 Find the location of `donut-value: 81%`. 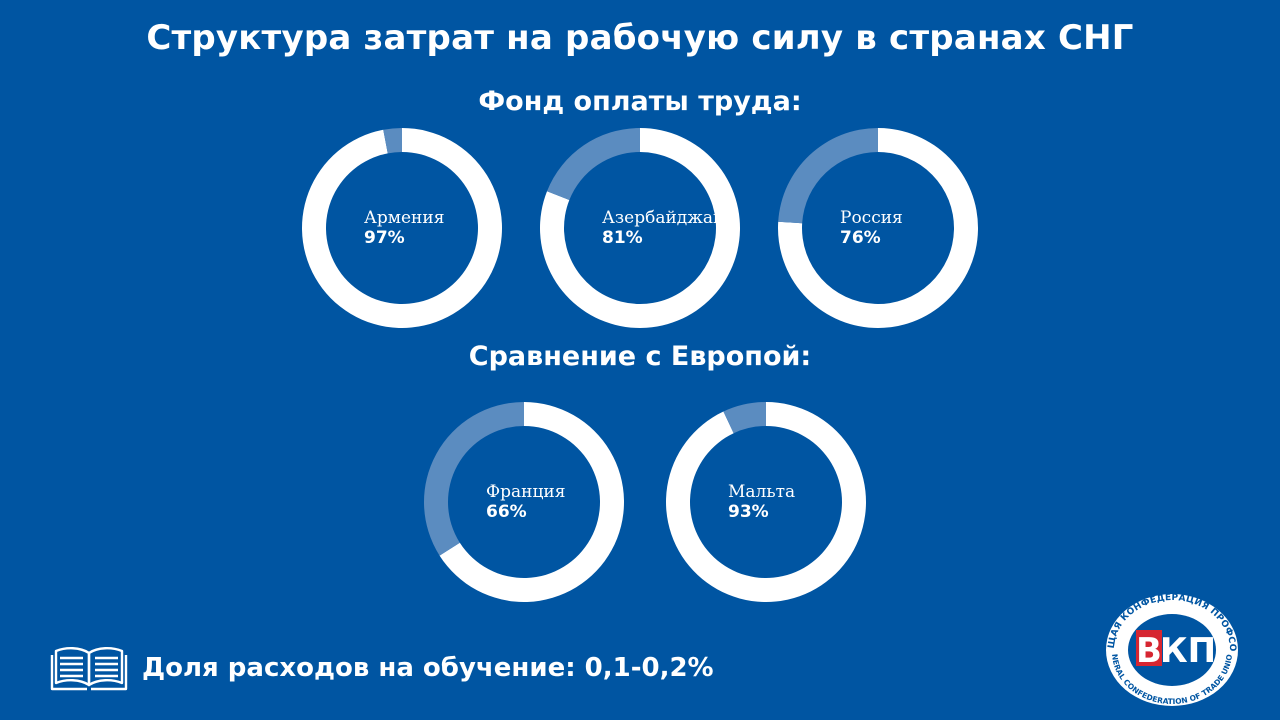

donut-value: 81% is located at coordinates (622, 238).